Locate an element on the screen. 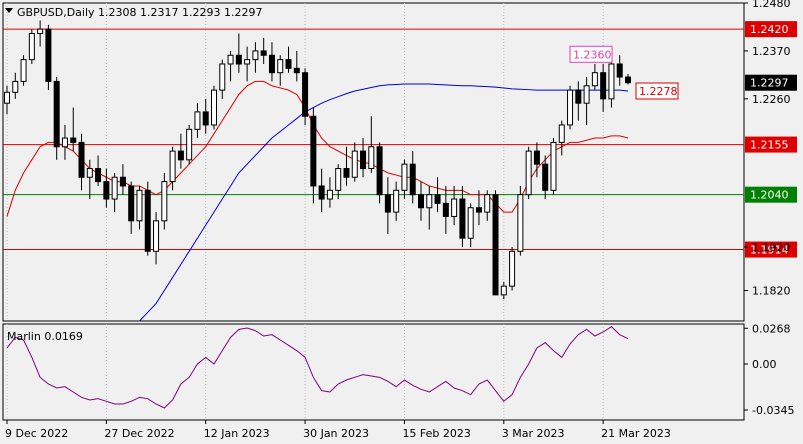 The image size is (803, 444). chart-title: GBPUSD,Daily 1.2308 1.2317 1.2293 1.2297 is located at coordinates (139, 12).